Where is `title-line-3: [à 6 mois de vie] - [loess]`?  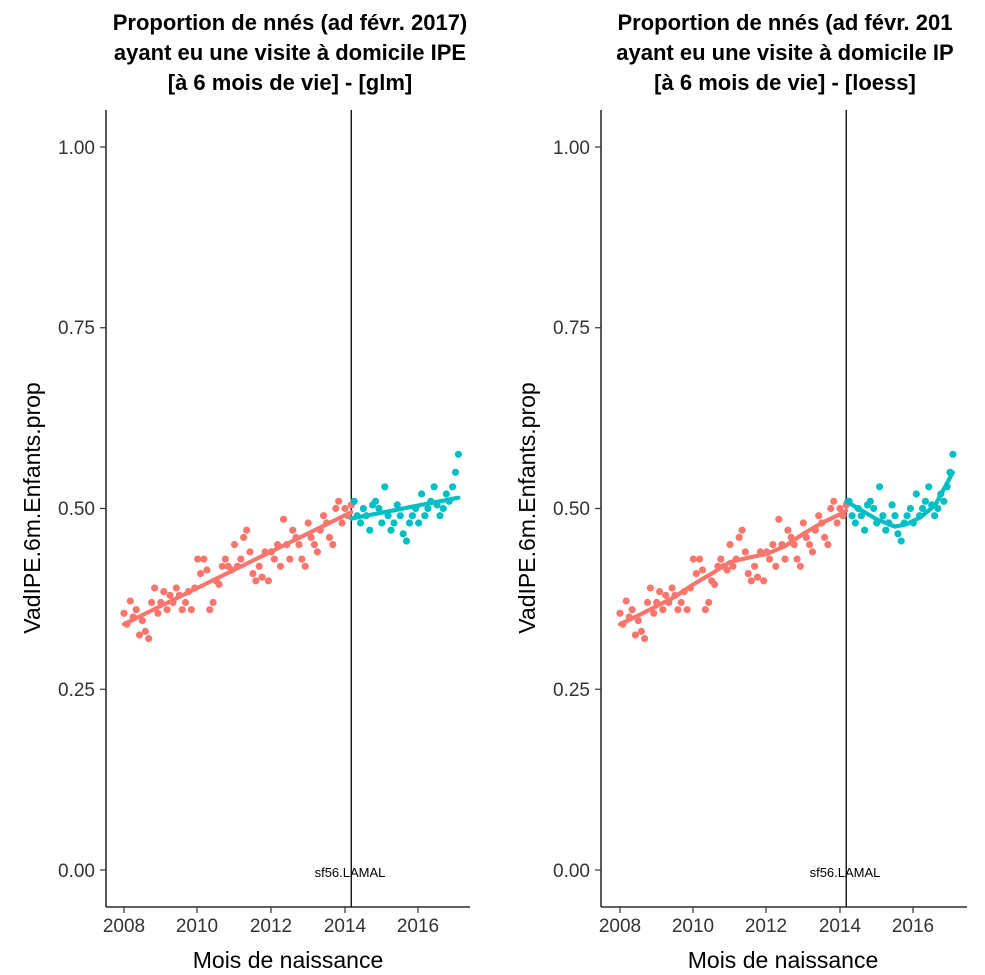 title-line-3: [à 6 mois de vie] - [loess] is located at coordinates (785, 82).